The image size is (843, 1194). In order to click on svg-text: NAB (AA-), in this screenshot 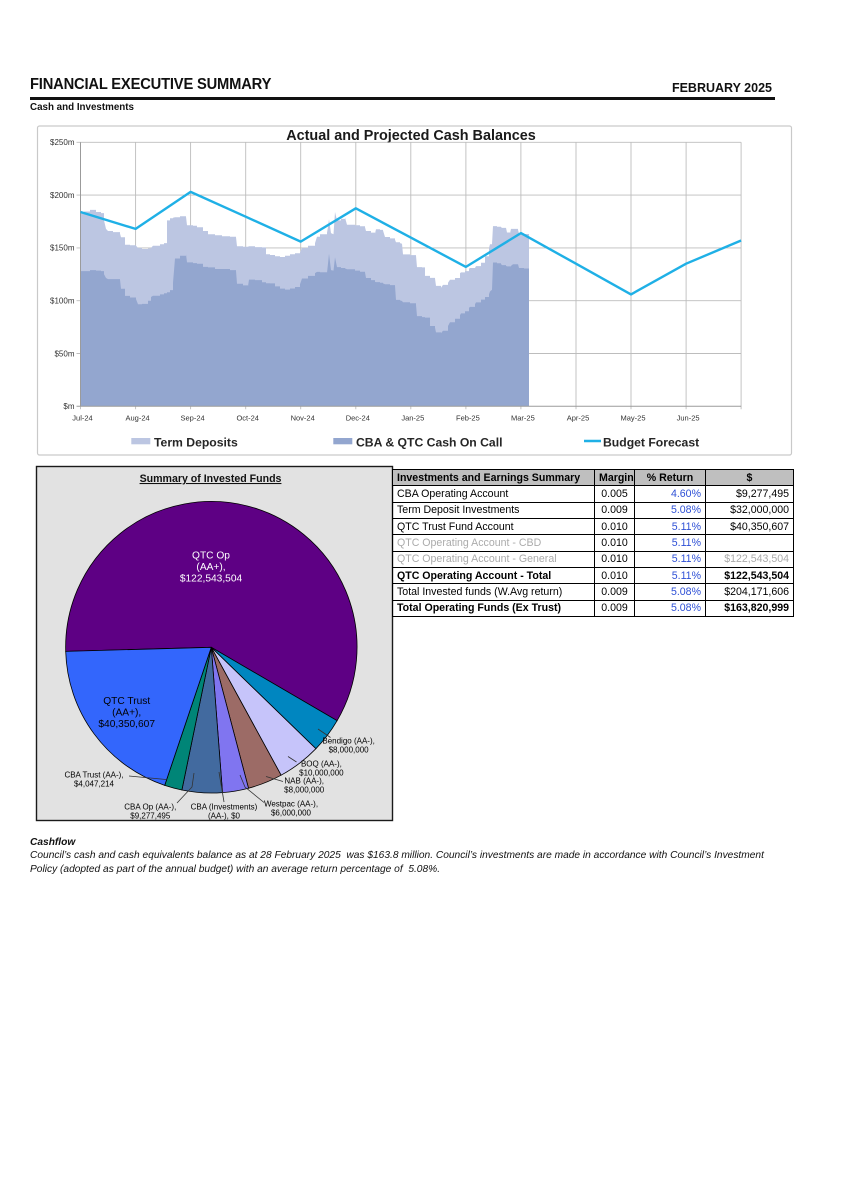, I will do `click(304, 781)`.